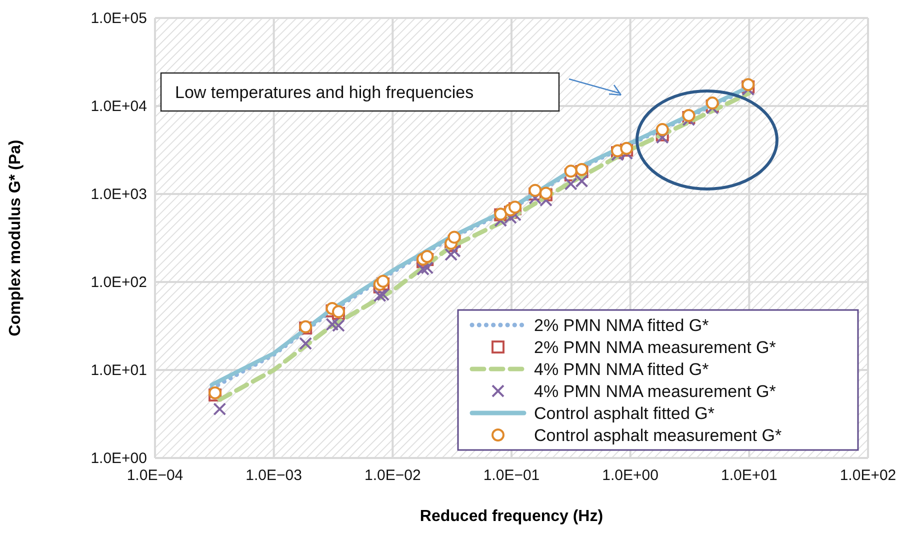  I want to click on annotation: Low temperatures and high frequencies, so click(324, 92).